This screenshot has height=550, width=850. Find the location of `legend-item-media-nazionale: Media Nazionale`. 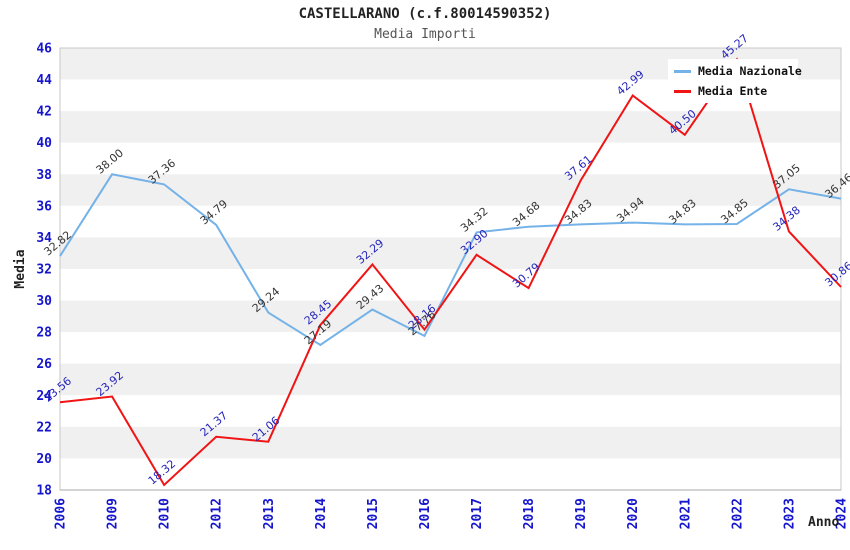

legend-item-media-nazionale: Media Nazionale is located at coordinates (735, 71).